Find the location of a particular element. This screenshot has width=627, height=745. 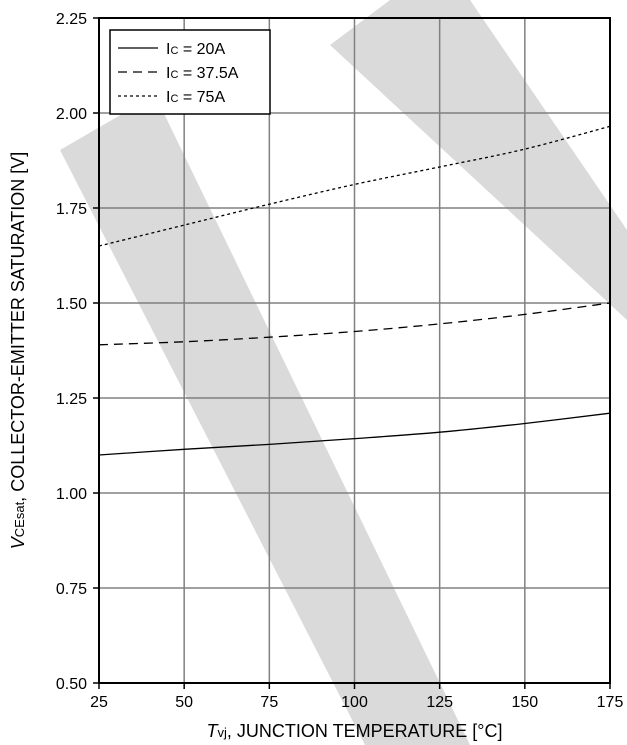

legend-label-3: IC = 75A is located at coordinates (195, 97).